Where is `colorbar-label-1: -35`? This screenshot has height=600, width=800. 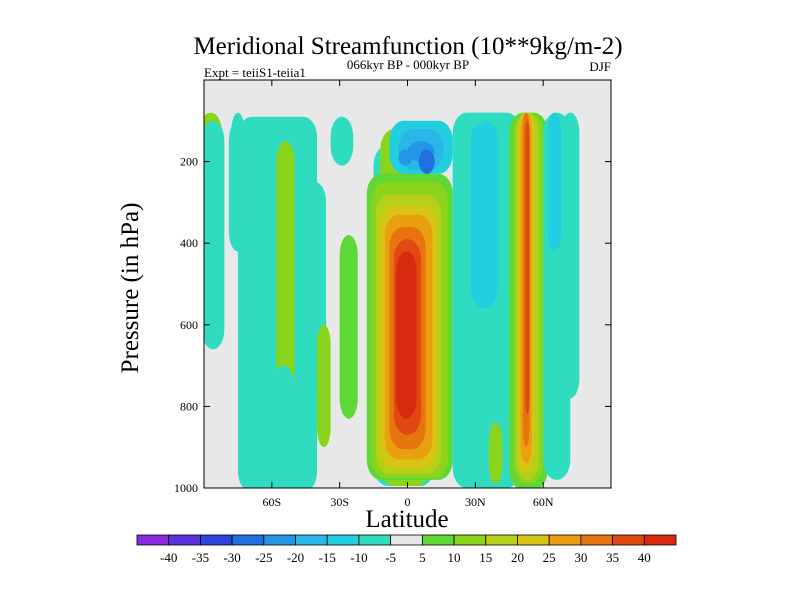
colorbar-label-1: -35 is located at coordinates (200, 557).